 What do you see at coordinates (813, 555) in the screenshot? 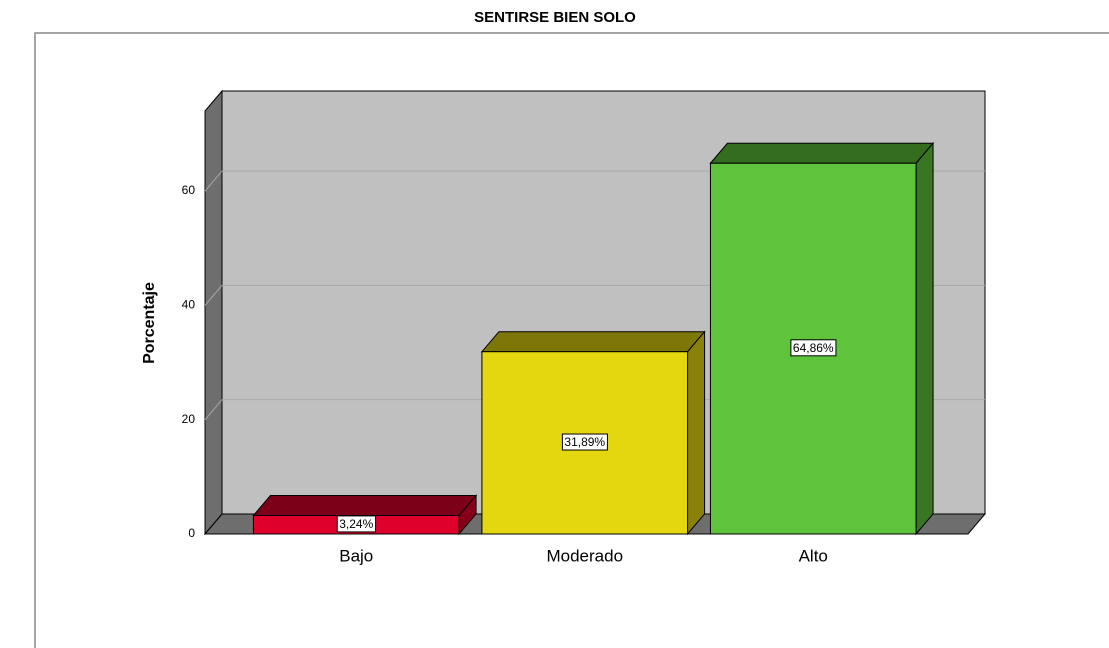
I see `x-tick-label: Alto` at bounding box center [813, 555].